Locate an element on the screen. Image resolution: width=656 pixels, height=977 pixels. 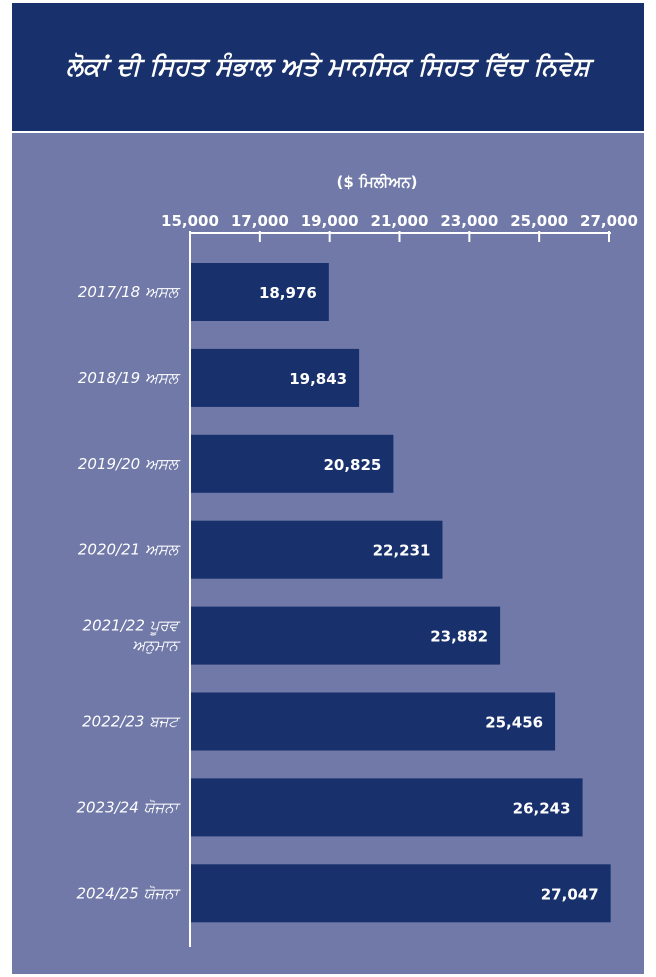
category-label: 2018/19 ਅਸਲ is located at coordinates (129, 378).